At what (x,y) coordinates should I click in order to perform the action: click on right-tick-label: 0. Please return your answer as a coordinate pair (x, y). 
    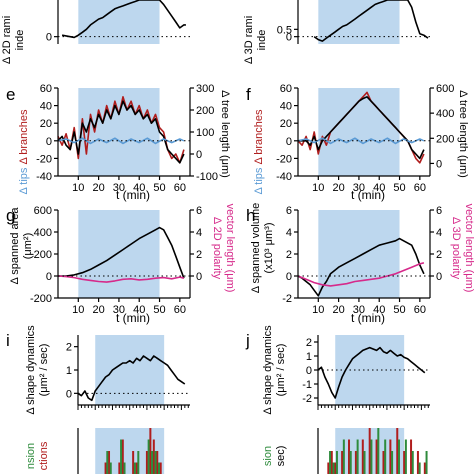
    Looking at the image, I should click on (439, 164).